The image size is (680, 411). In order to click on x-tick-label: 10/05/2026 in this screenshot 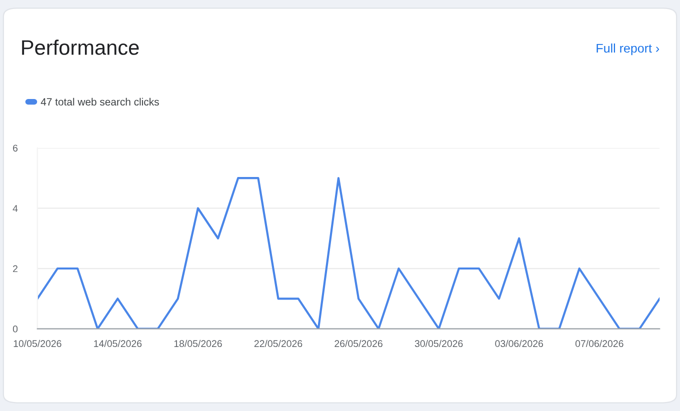, I will do `click(38, 344)`.